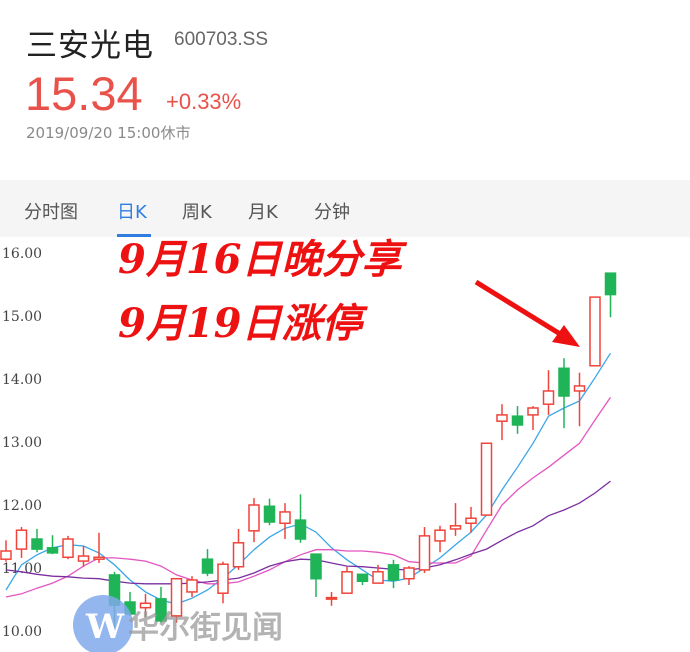 The image size is (690, 652). Describe the element at coordinates (108, 133) in the screenshot. I see `market-status-time: 2019/09/20 15:00休市` at that location.